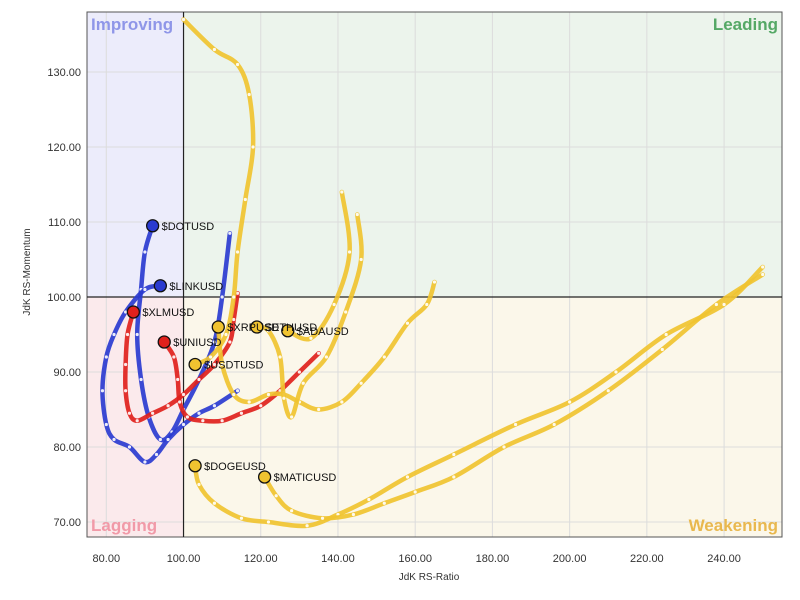 Image resolution: width=800 pixels, height=600 pixels. What do you see at coordinates (67, 448) in the screenshot?
I see `y-tick-label: 80.00` at bounding box center [67, 448].